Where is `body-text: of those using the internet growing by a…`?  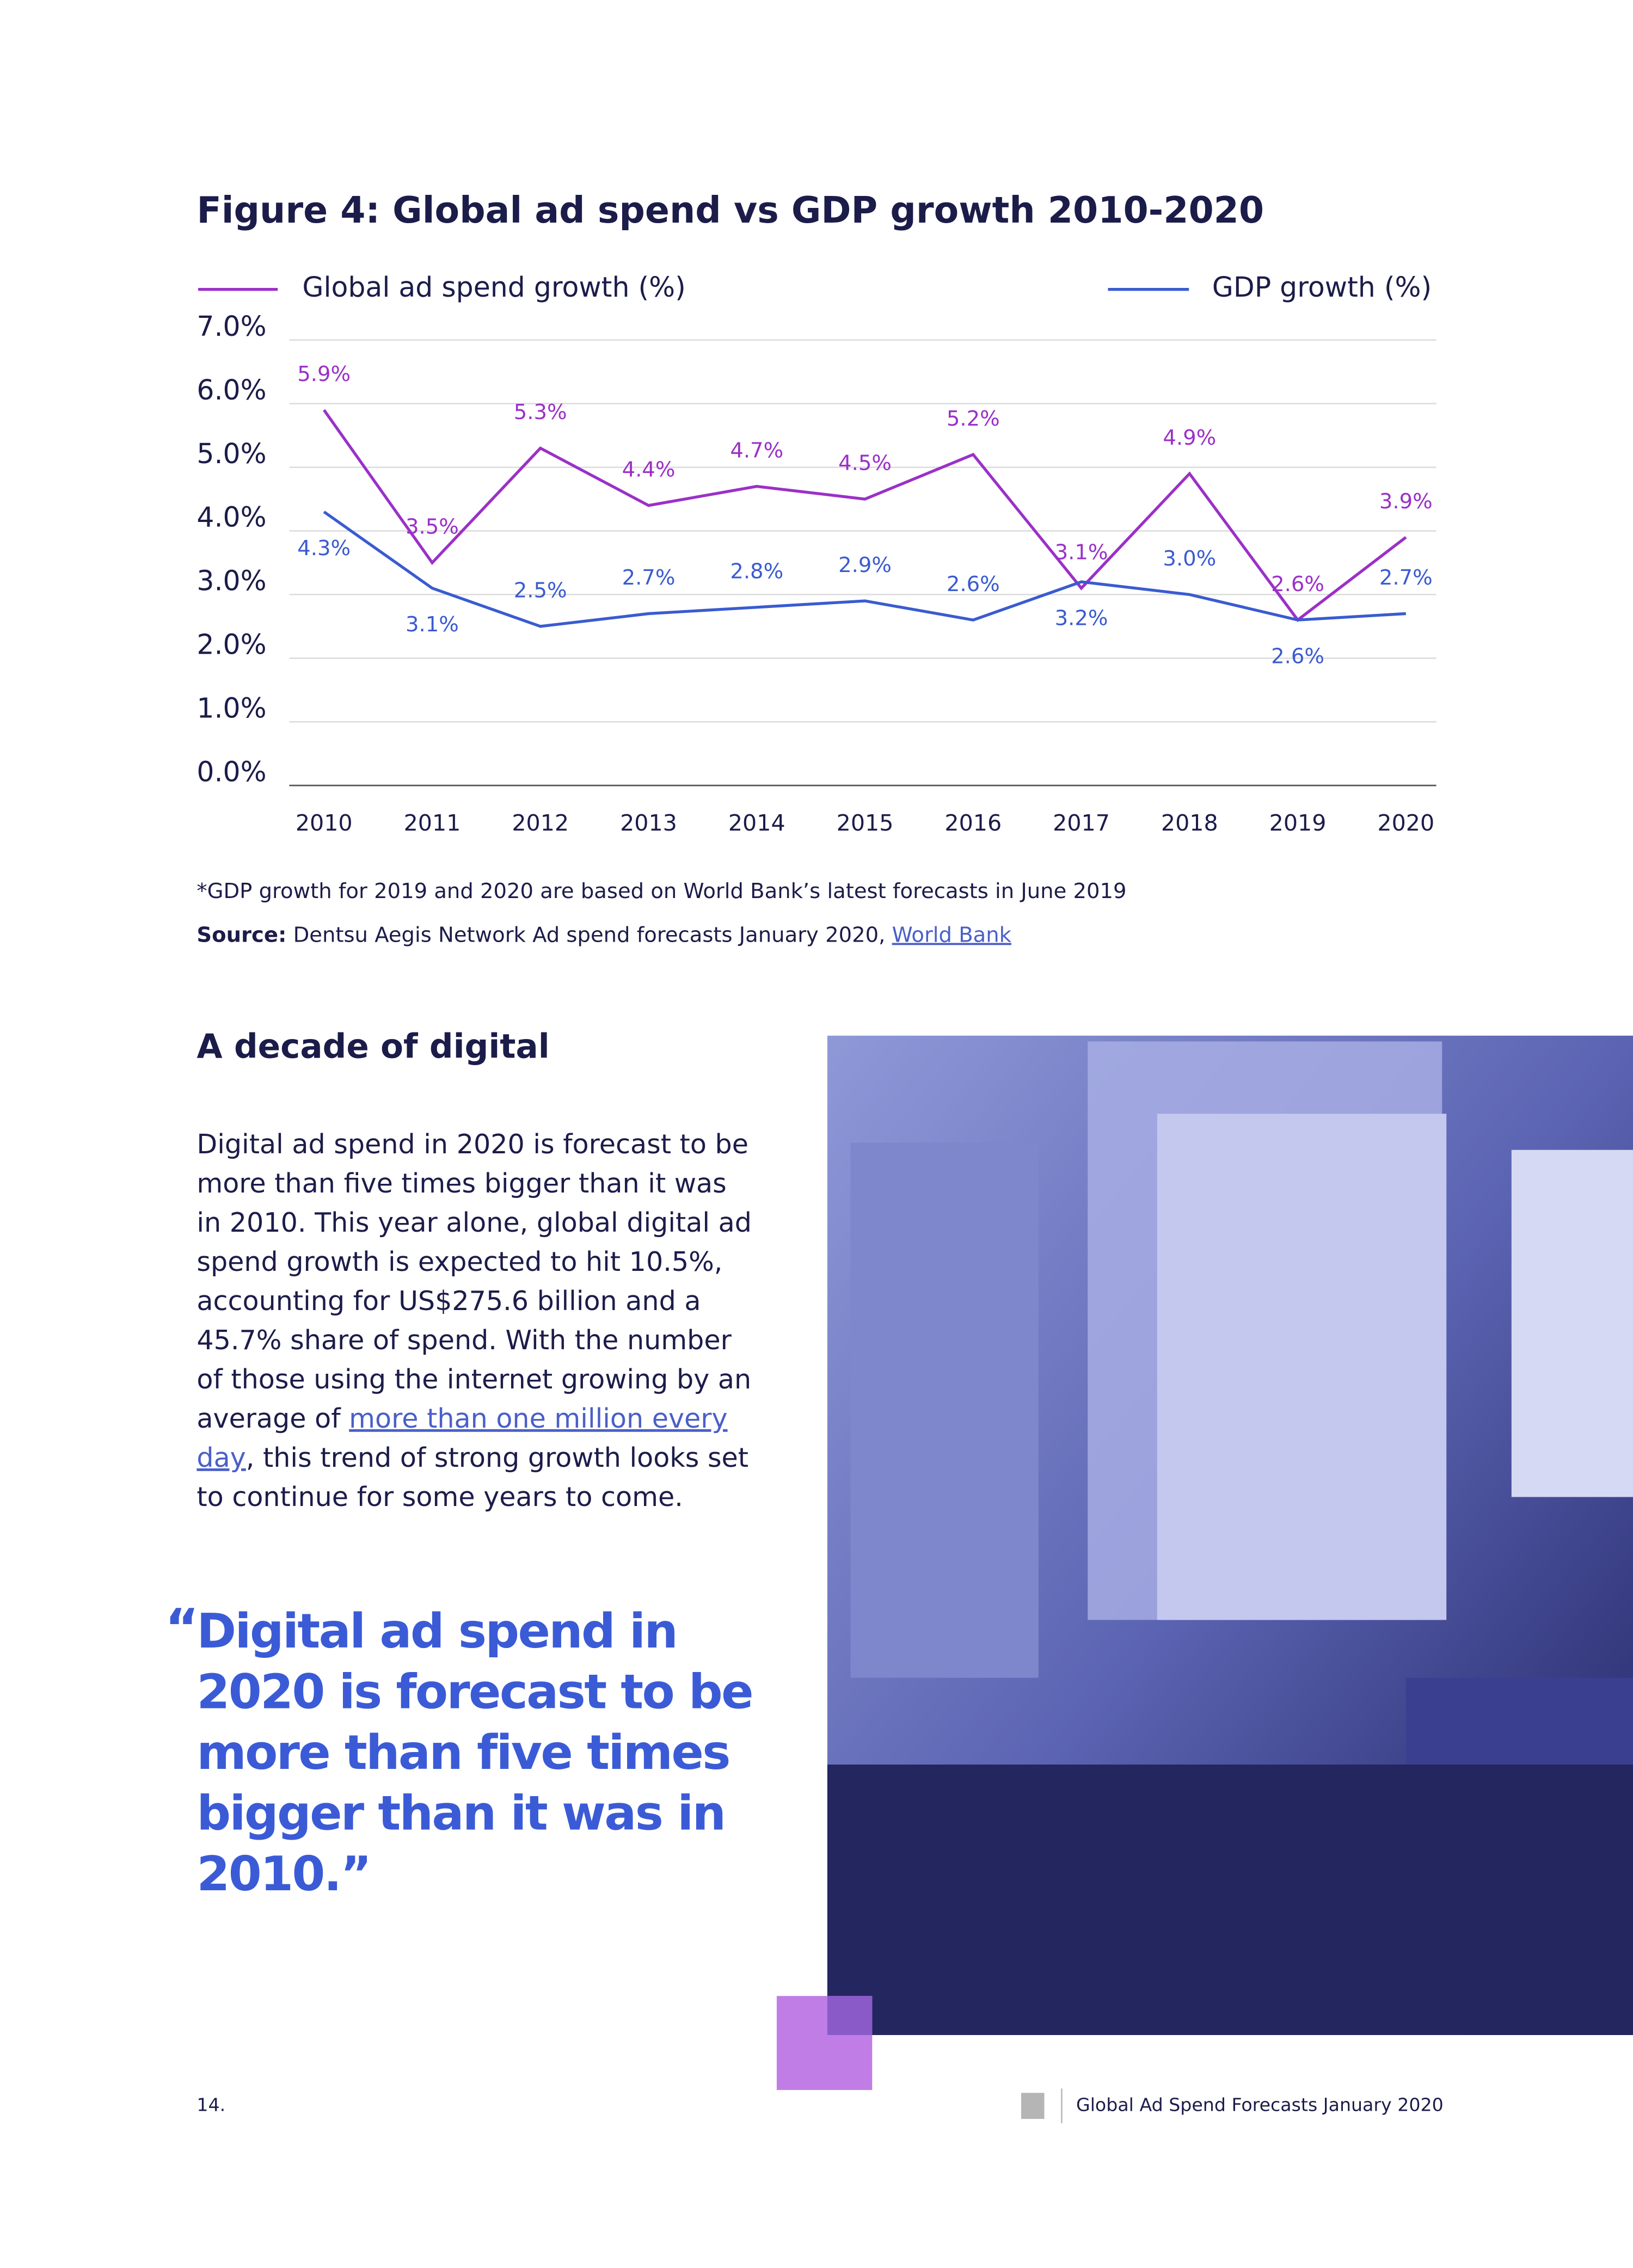
body-text: of those using the internet growing by a… is located at coordinates (474, 1378).